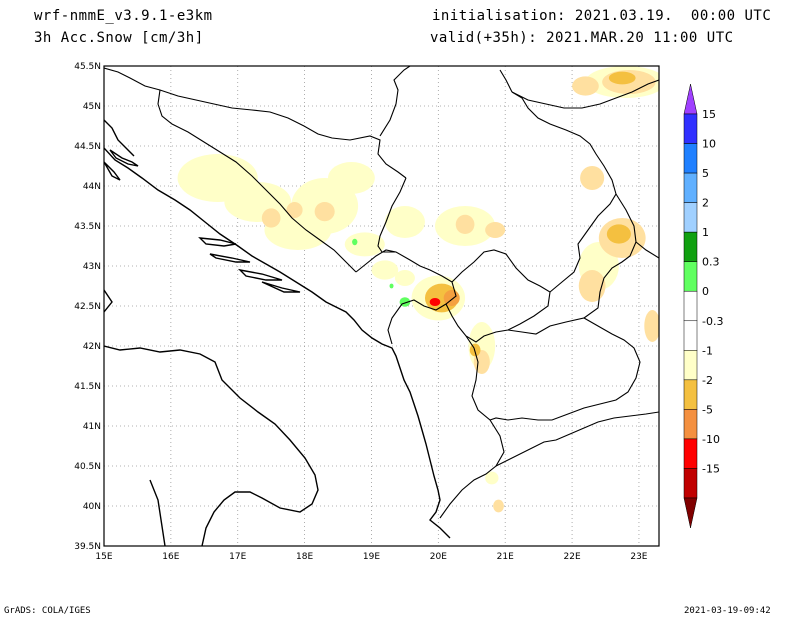 This screenshot has height=618, width=800. Describe the element at coordinates (157, 512) in the screenshot. I see `calabria-coast` at that location.